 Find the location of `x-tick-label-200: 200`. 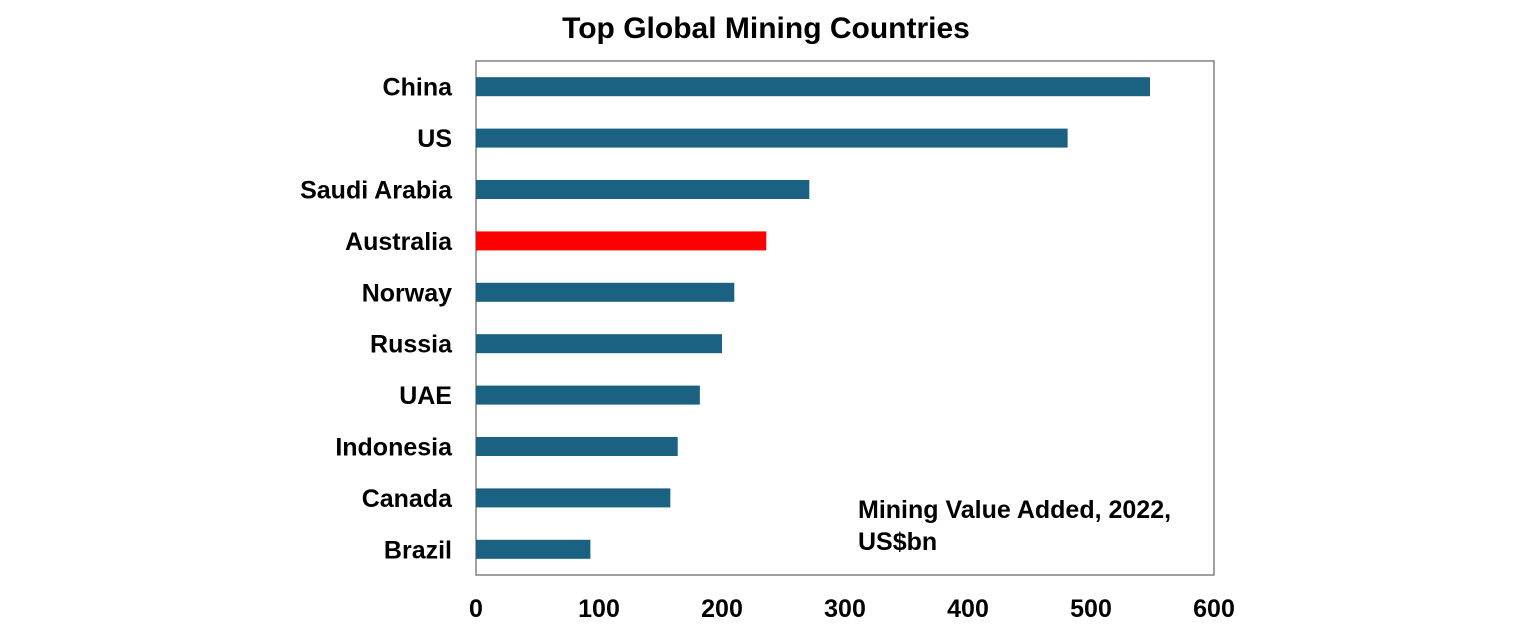

x-tick-label-200: 200 is located at coordinates (722, 609).